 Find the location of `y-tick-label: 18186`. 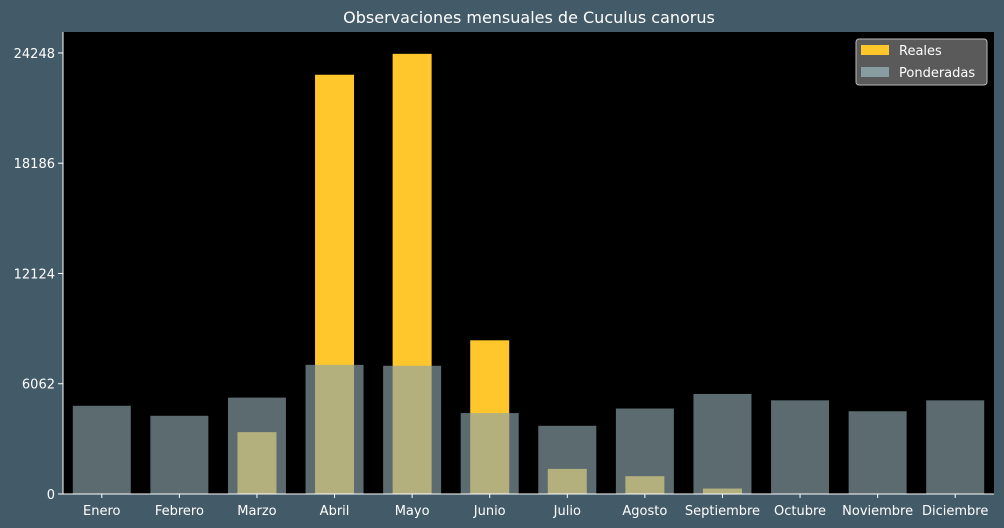

y-tick-label: 18186 is located at coordinates (34, 164).